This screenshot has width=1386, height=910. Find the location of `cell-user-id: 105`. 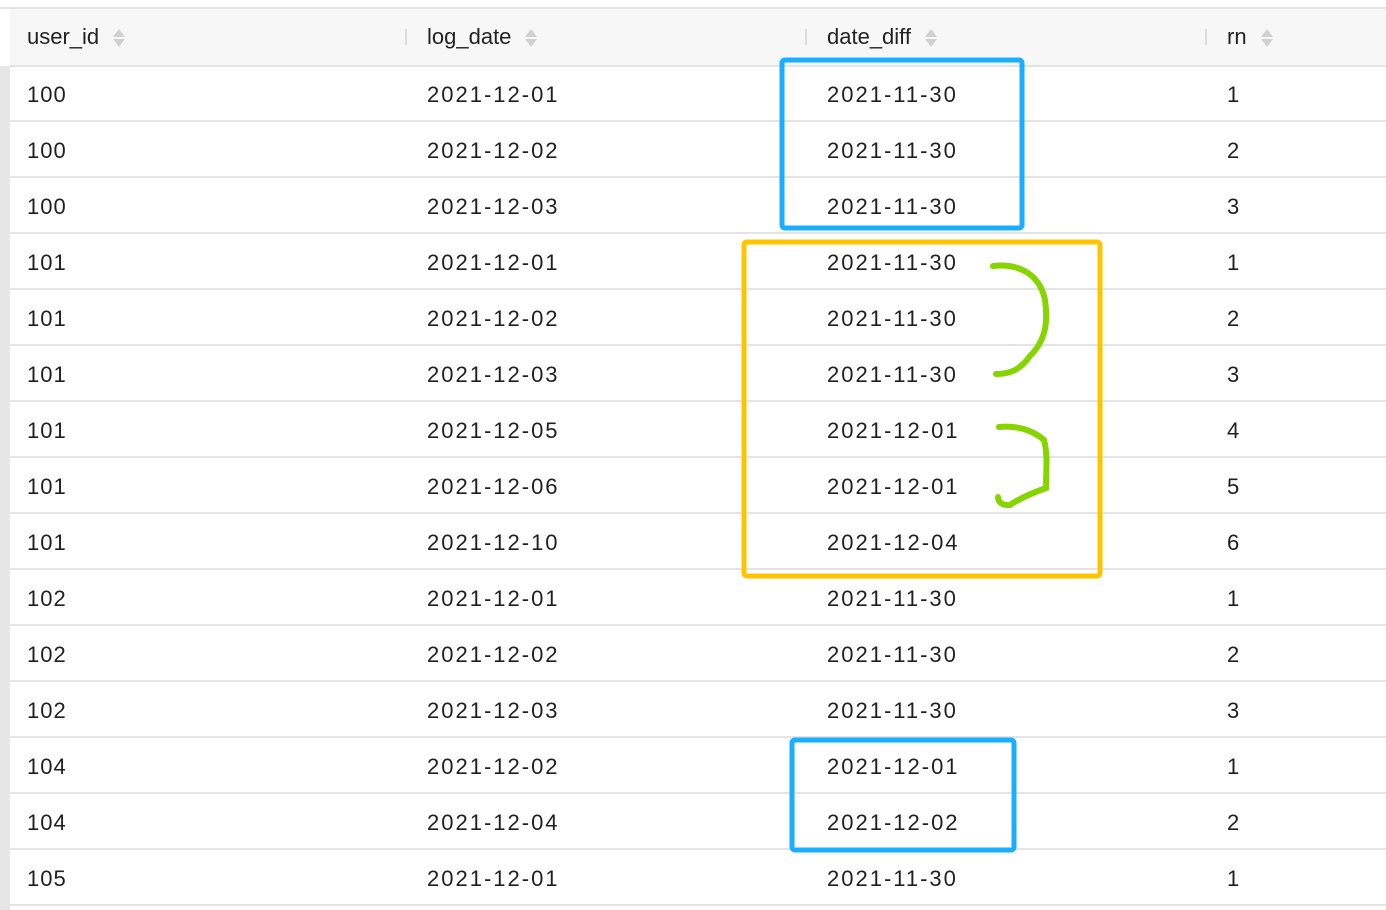

cell-user-id: 105 is located at coordinates (47, 878).